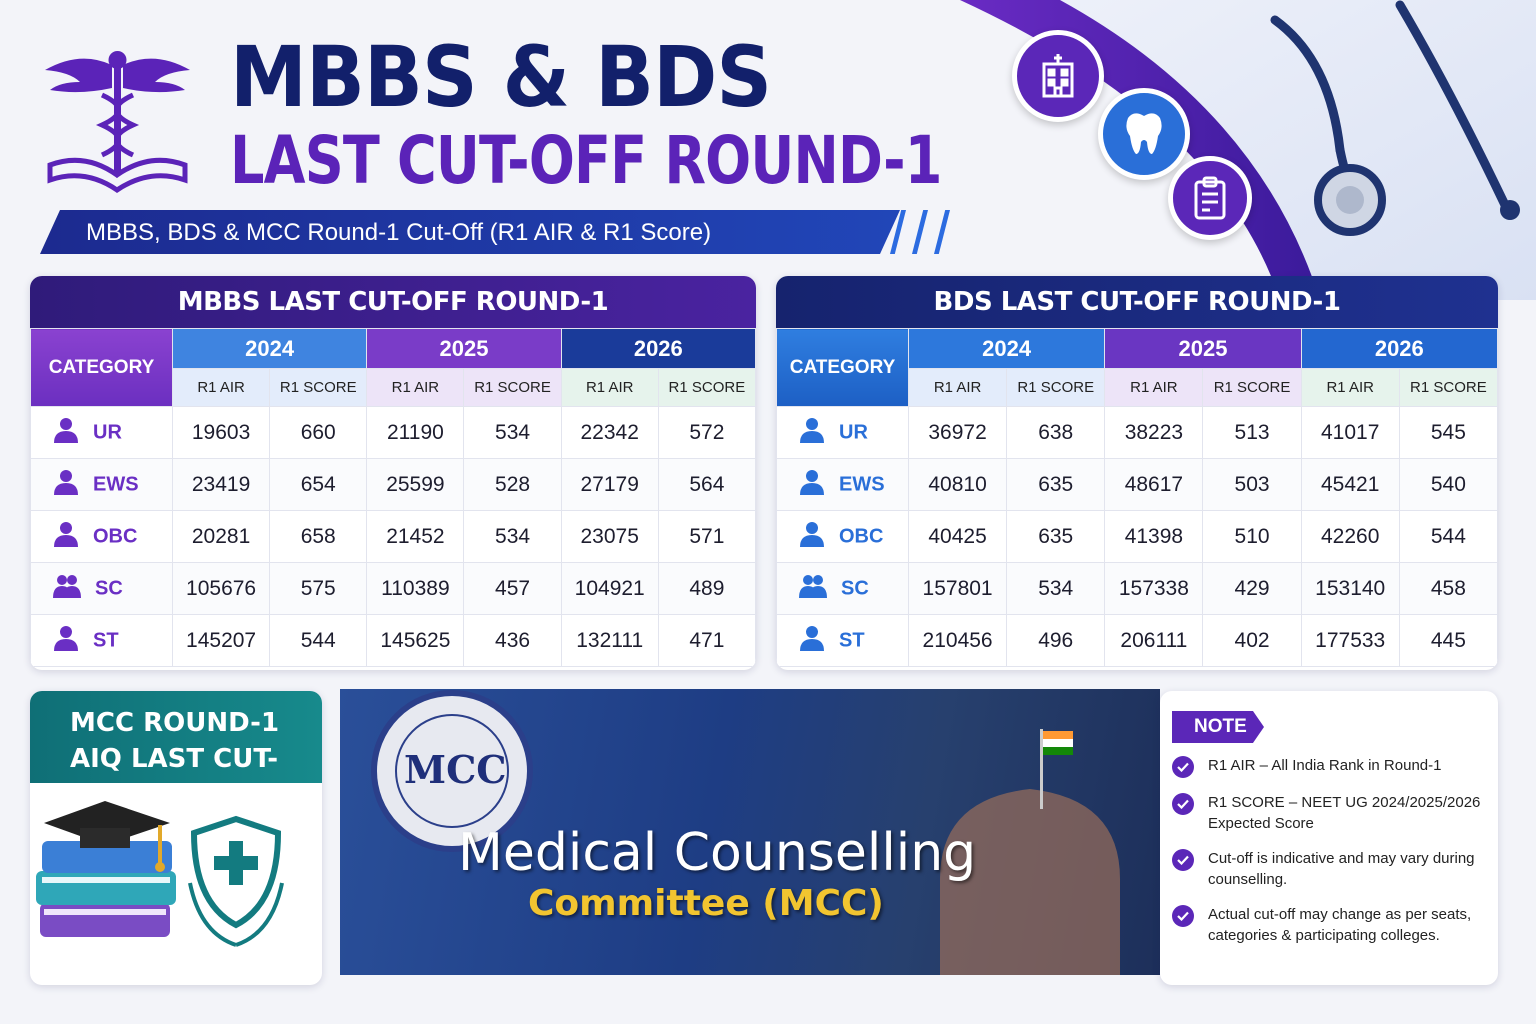  What do you see at coordinates (512, 588) in the screenshot?
I see `value-cell: 457` at bounding box center [512, 588].